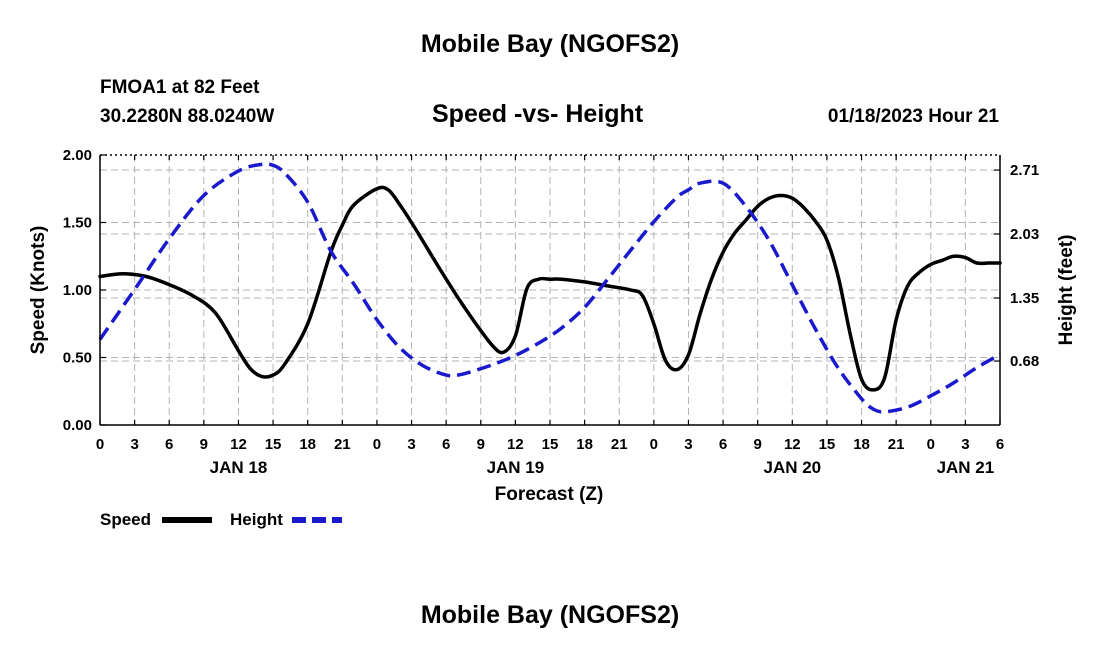  I want to click on y-left-tick-label: 0.00, so click(77, 425).